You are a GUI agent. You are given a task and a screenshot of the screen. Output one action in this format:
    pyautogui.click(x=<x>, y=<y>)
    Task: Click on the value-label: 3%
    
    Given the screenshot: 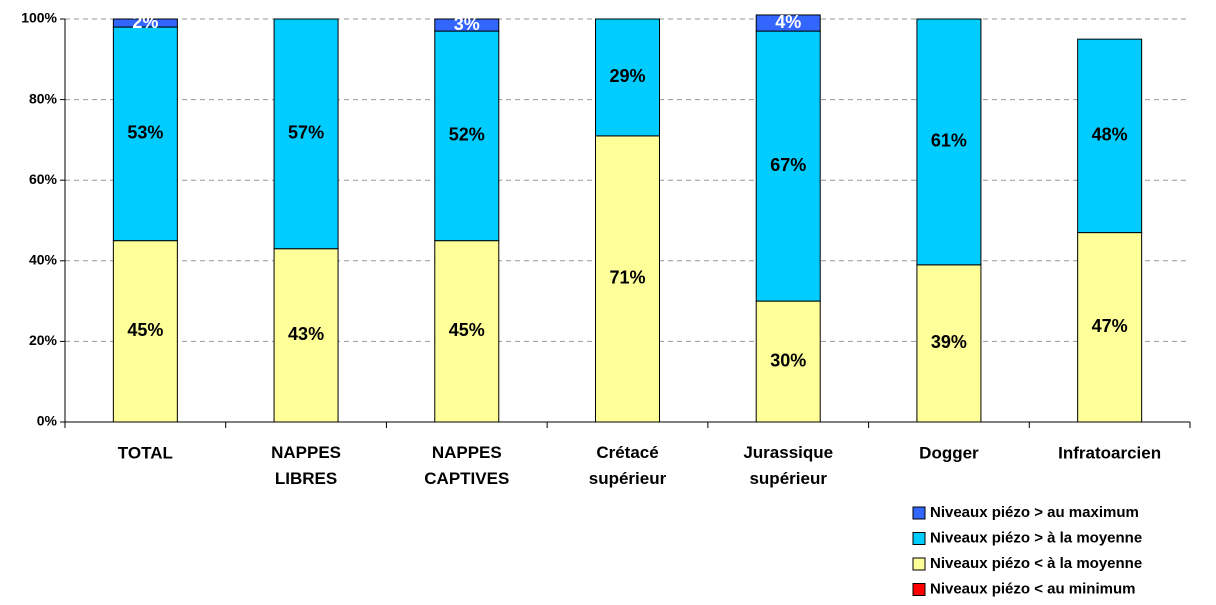 What is the action you would take?
    pyautogui.click(x=467, y=24)
    